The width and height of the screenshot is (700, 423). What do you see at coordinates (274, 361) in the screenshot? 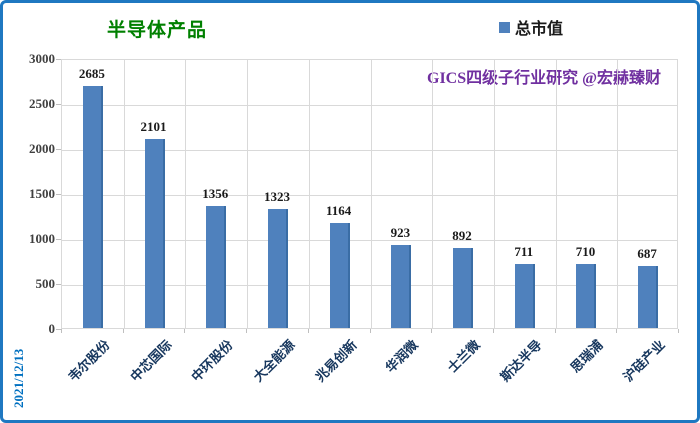
I see `x-axis-category-label: 大全能源` at bounding box center [274, 361].